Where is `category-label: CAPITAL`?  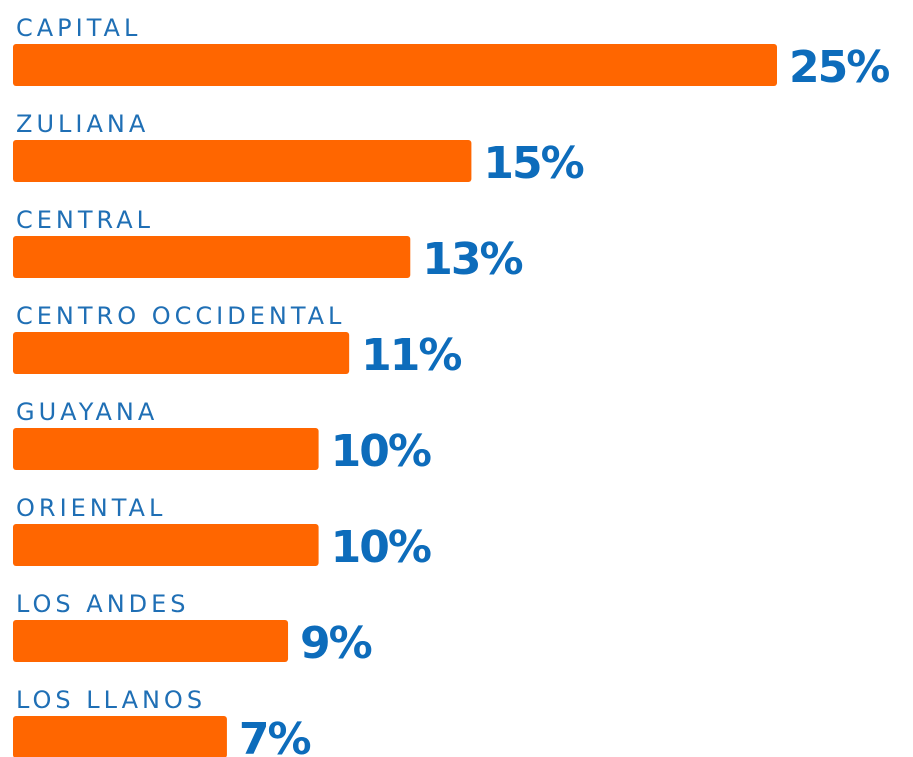
category-label: CAPITAL is located at coordinates (78, 28).